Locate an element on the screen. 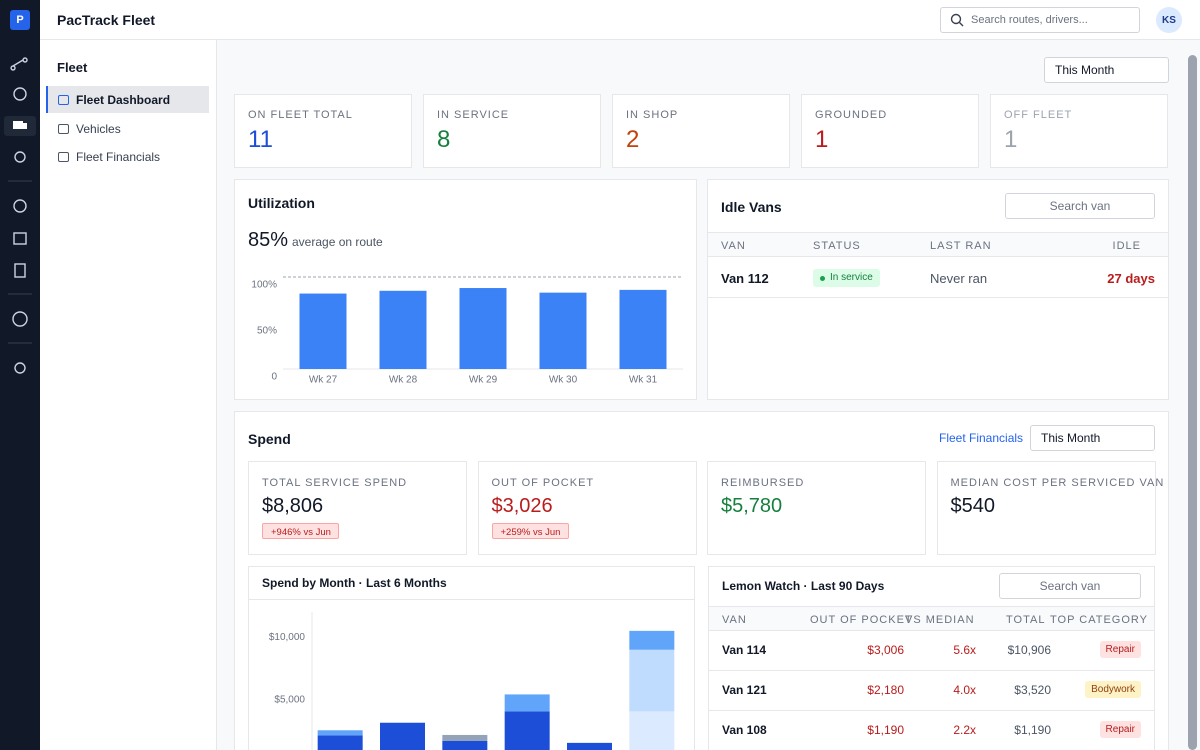  cell: Van 121 is located at coordinates (744, 690).